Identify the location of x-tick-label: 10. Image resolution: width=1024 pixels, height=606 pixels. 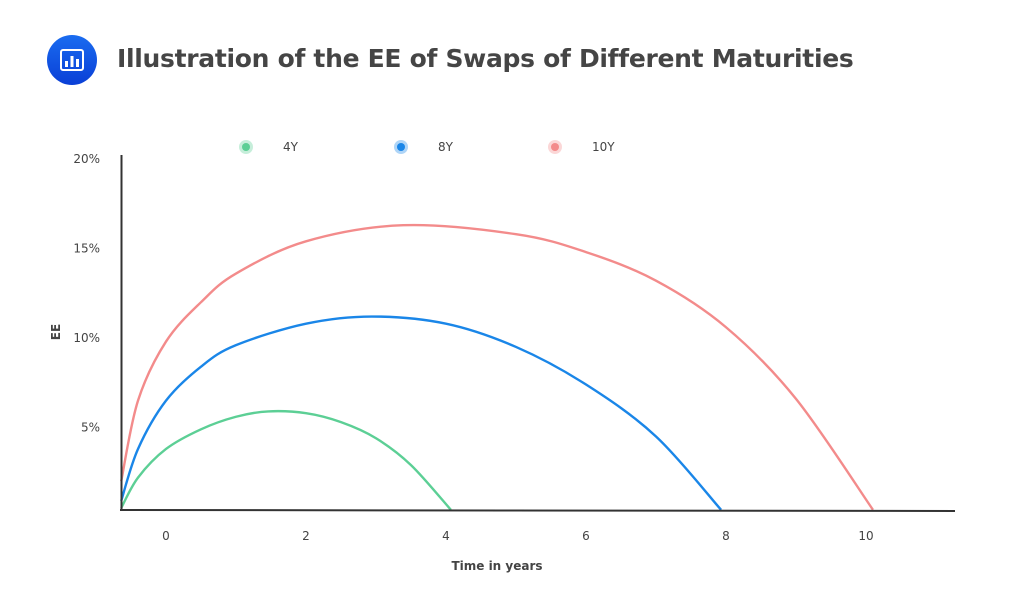
(865, 536).